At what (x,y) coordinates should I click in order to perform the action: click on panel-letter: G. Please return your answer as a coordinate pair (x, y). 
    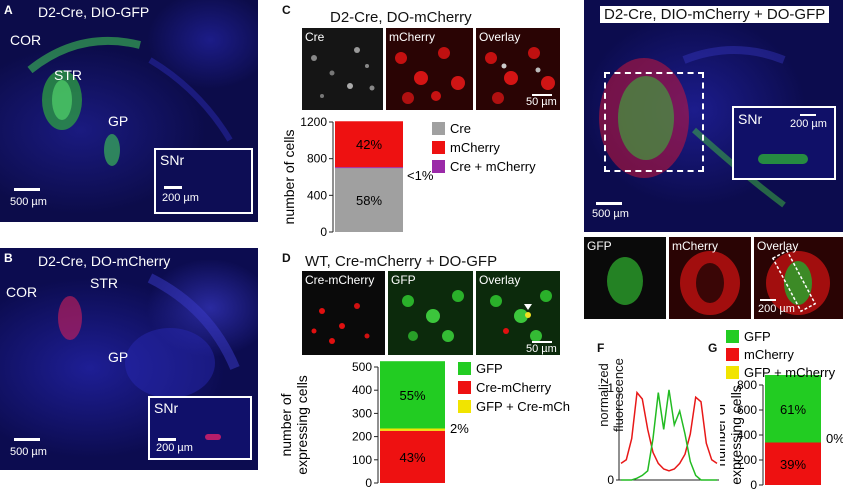
    Looking at the image, I should click on (713, 348).